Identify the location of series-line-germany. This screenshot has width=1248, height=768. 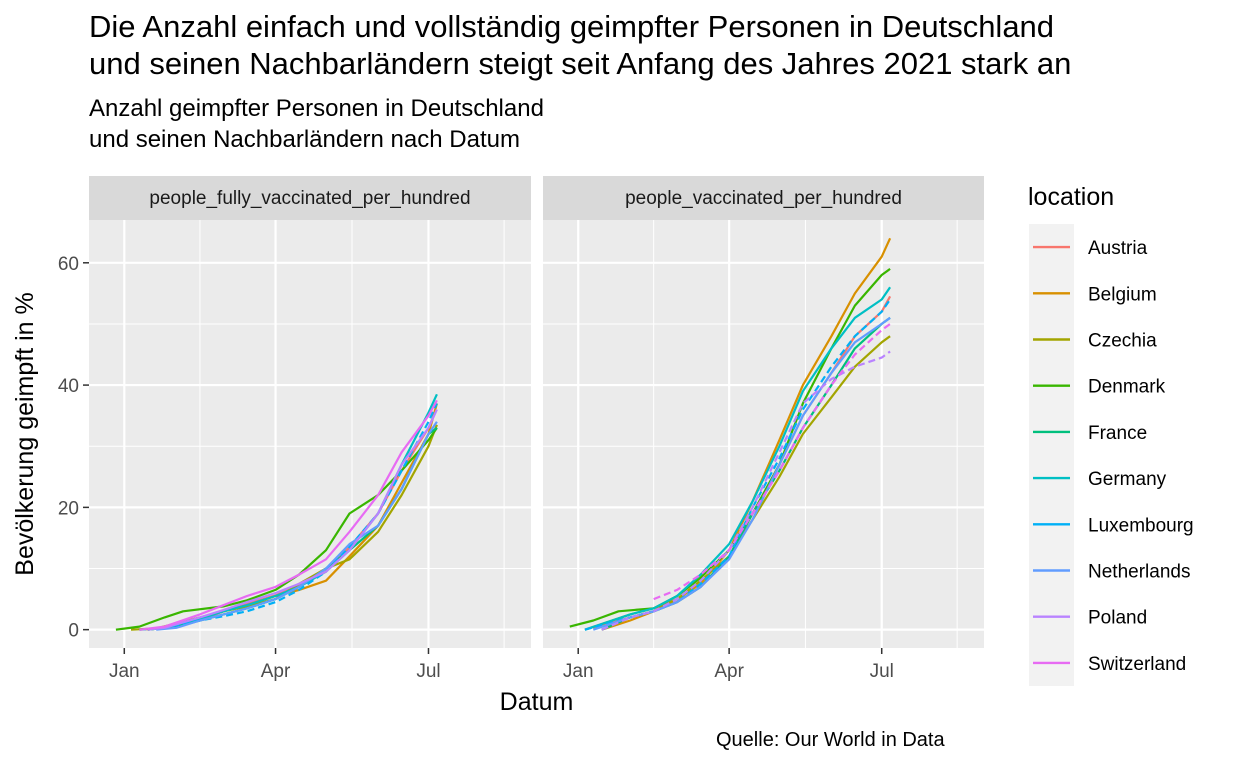
(738, 458).